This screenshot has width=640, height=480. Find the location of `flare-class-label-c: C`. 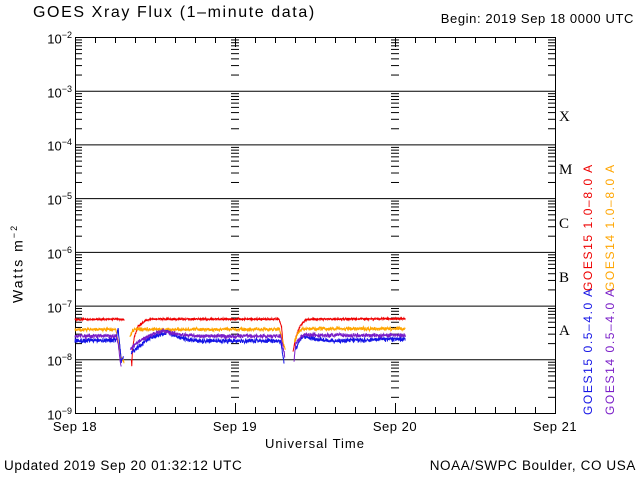

flare-class-label-c: C is located at coordinates (564, 224).